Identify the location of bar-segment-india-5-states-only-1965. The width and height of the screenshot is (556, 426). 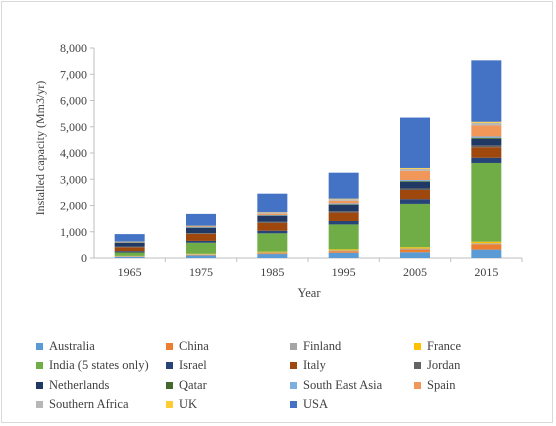
(129, 254).